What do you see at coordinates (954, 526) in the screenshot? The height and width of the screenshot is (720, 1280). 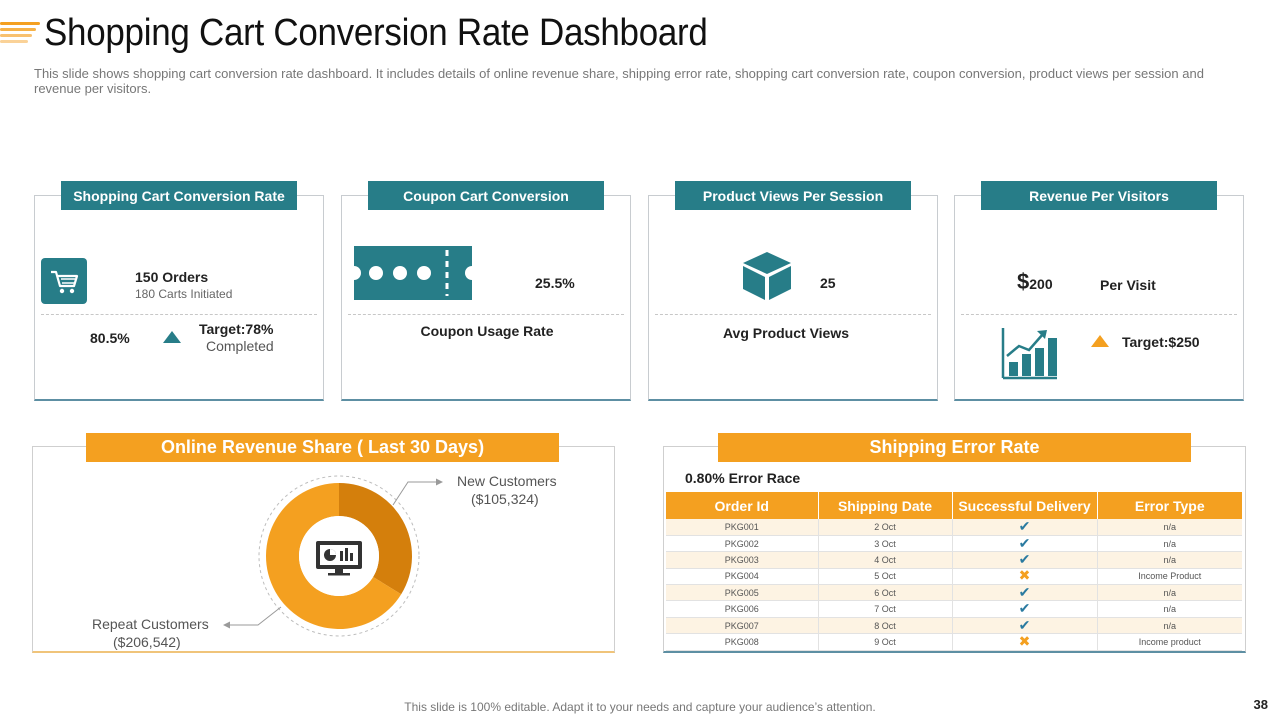 I see `table-row: PKG001 2 Oct ✔ n/a` at bounding box center [954, 526].